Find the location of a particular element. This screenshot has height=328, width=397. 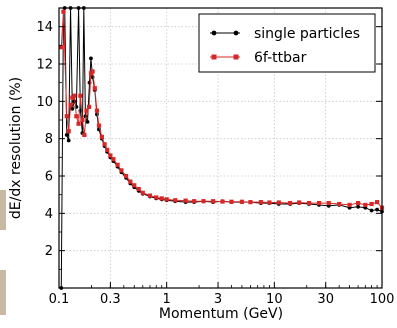

y-tick-label: 8 is located at coordinates (49, 139).